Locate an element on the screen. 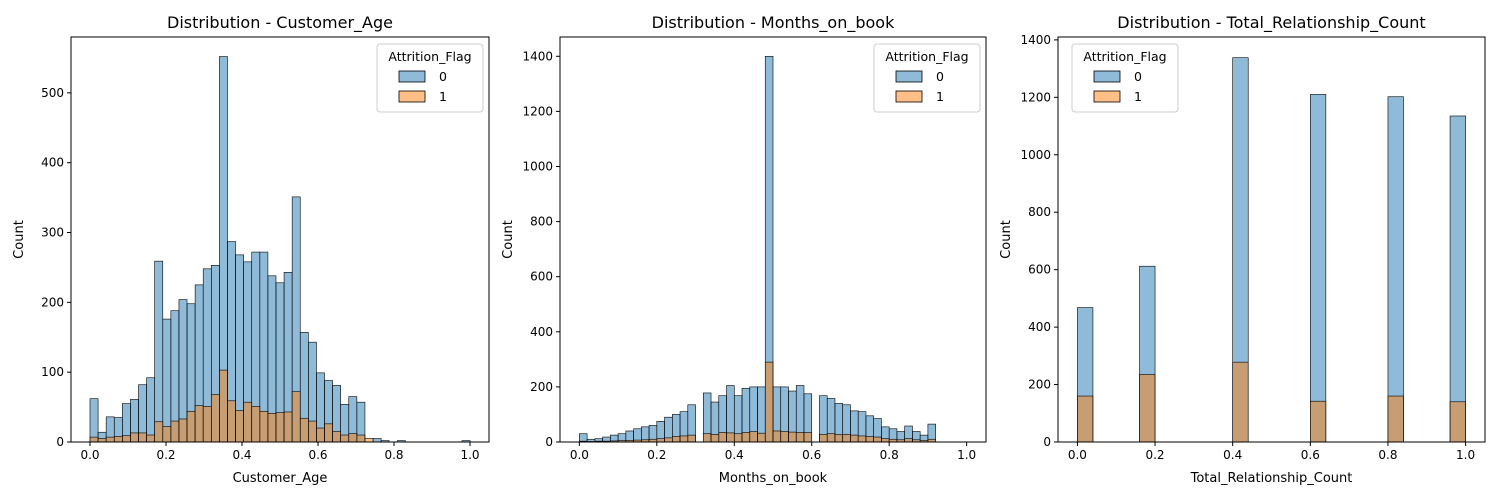 This screenshot has height=500, width=1500. x-axis-label: Months_on_book is located at coordinates (773, 478).